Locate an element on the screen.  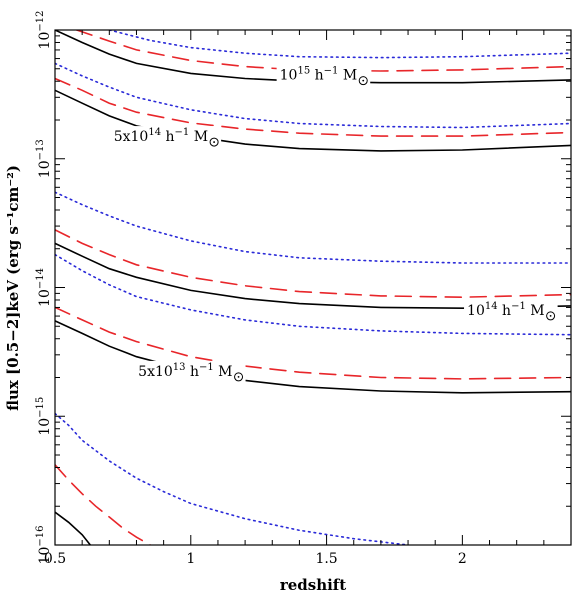
y-tick-label: 10−15 is located at coordinates (44, 416).